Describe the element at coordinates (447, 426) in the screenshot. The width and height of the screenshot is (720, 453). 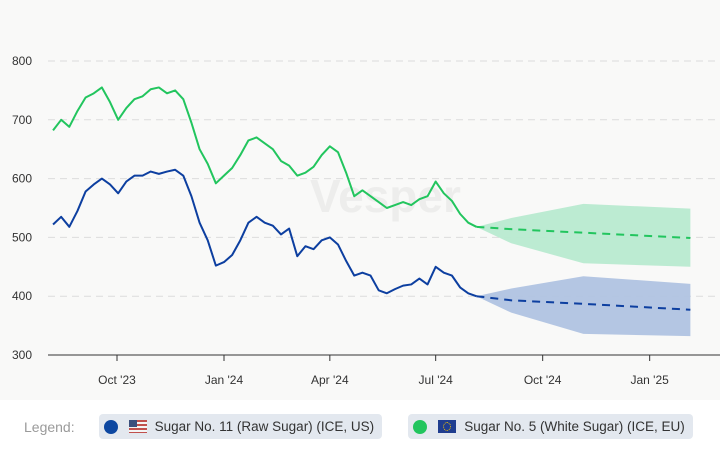
I see `eu-flag-icon` at that location.